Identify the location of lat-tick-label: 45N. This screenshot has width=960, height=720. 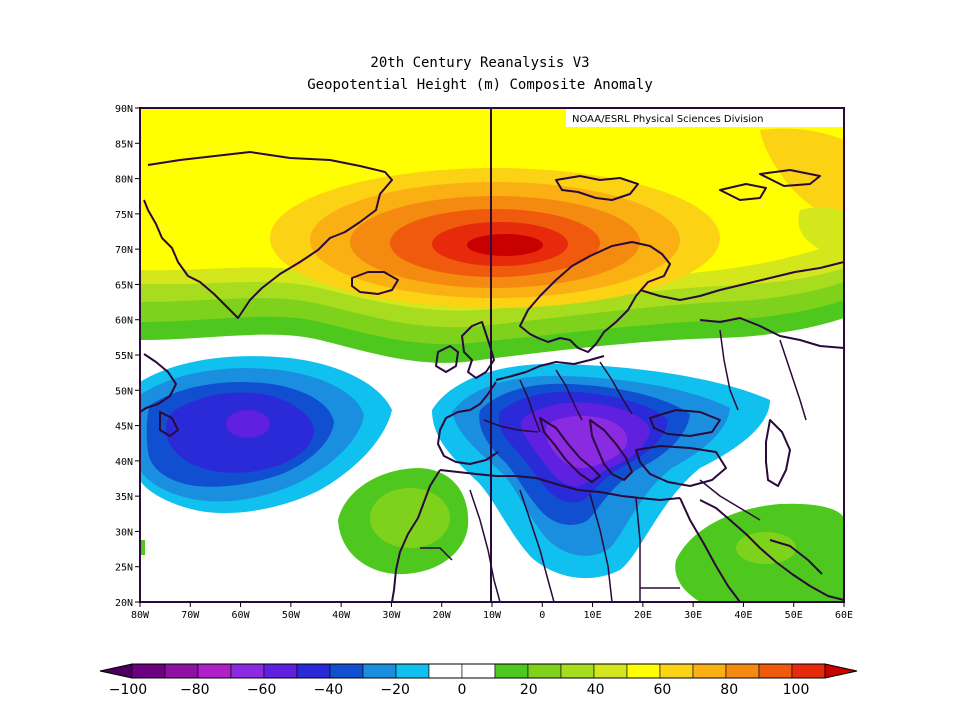
(124, 427).